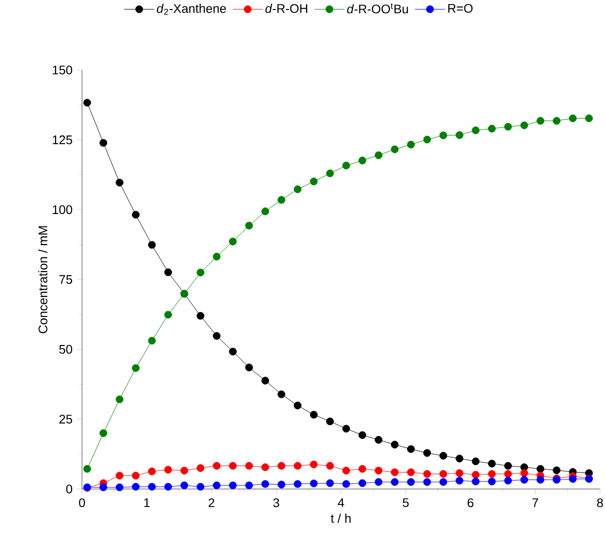  What do you see at coordinates (62, 139) in the screenshot?
I see `y-tick-label: 125` at bounding box center [62, 139].